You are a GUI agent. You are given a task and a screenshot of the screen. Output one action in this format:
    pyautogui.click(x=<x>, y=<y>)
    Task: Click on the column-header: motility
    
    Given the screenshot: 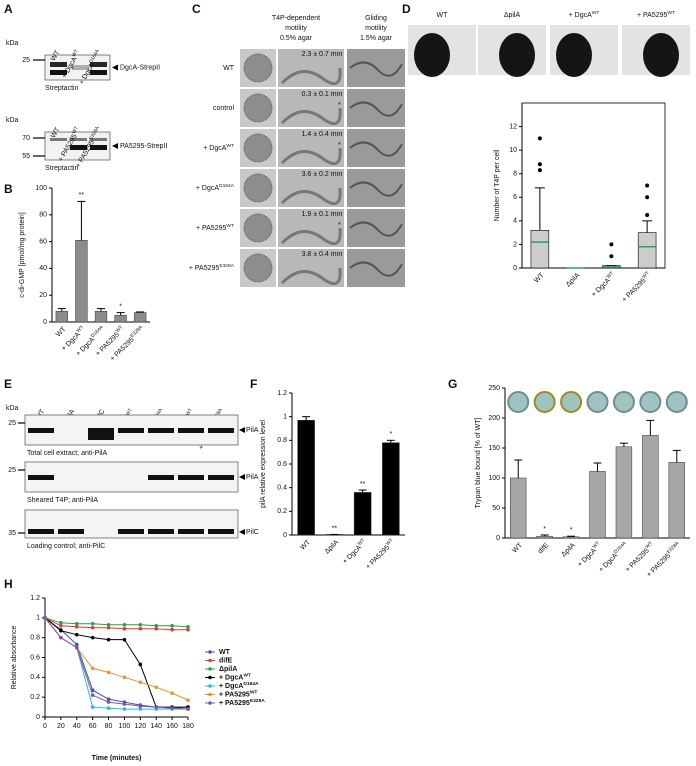 What is the action you would take?
    pyautogui.click(x=376, y=28)
    